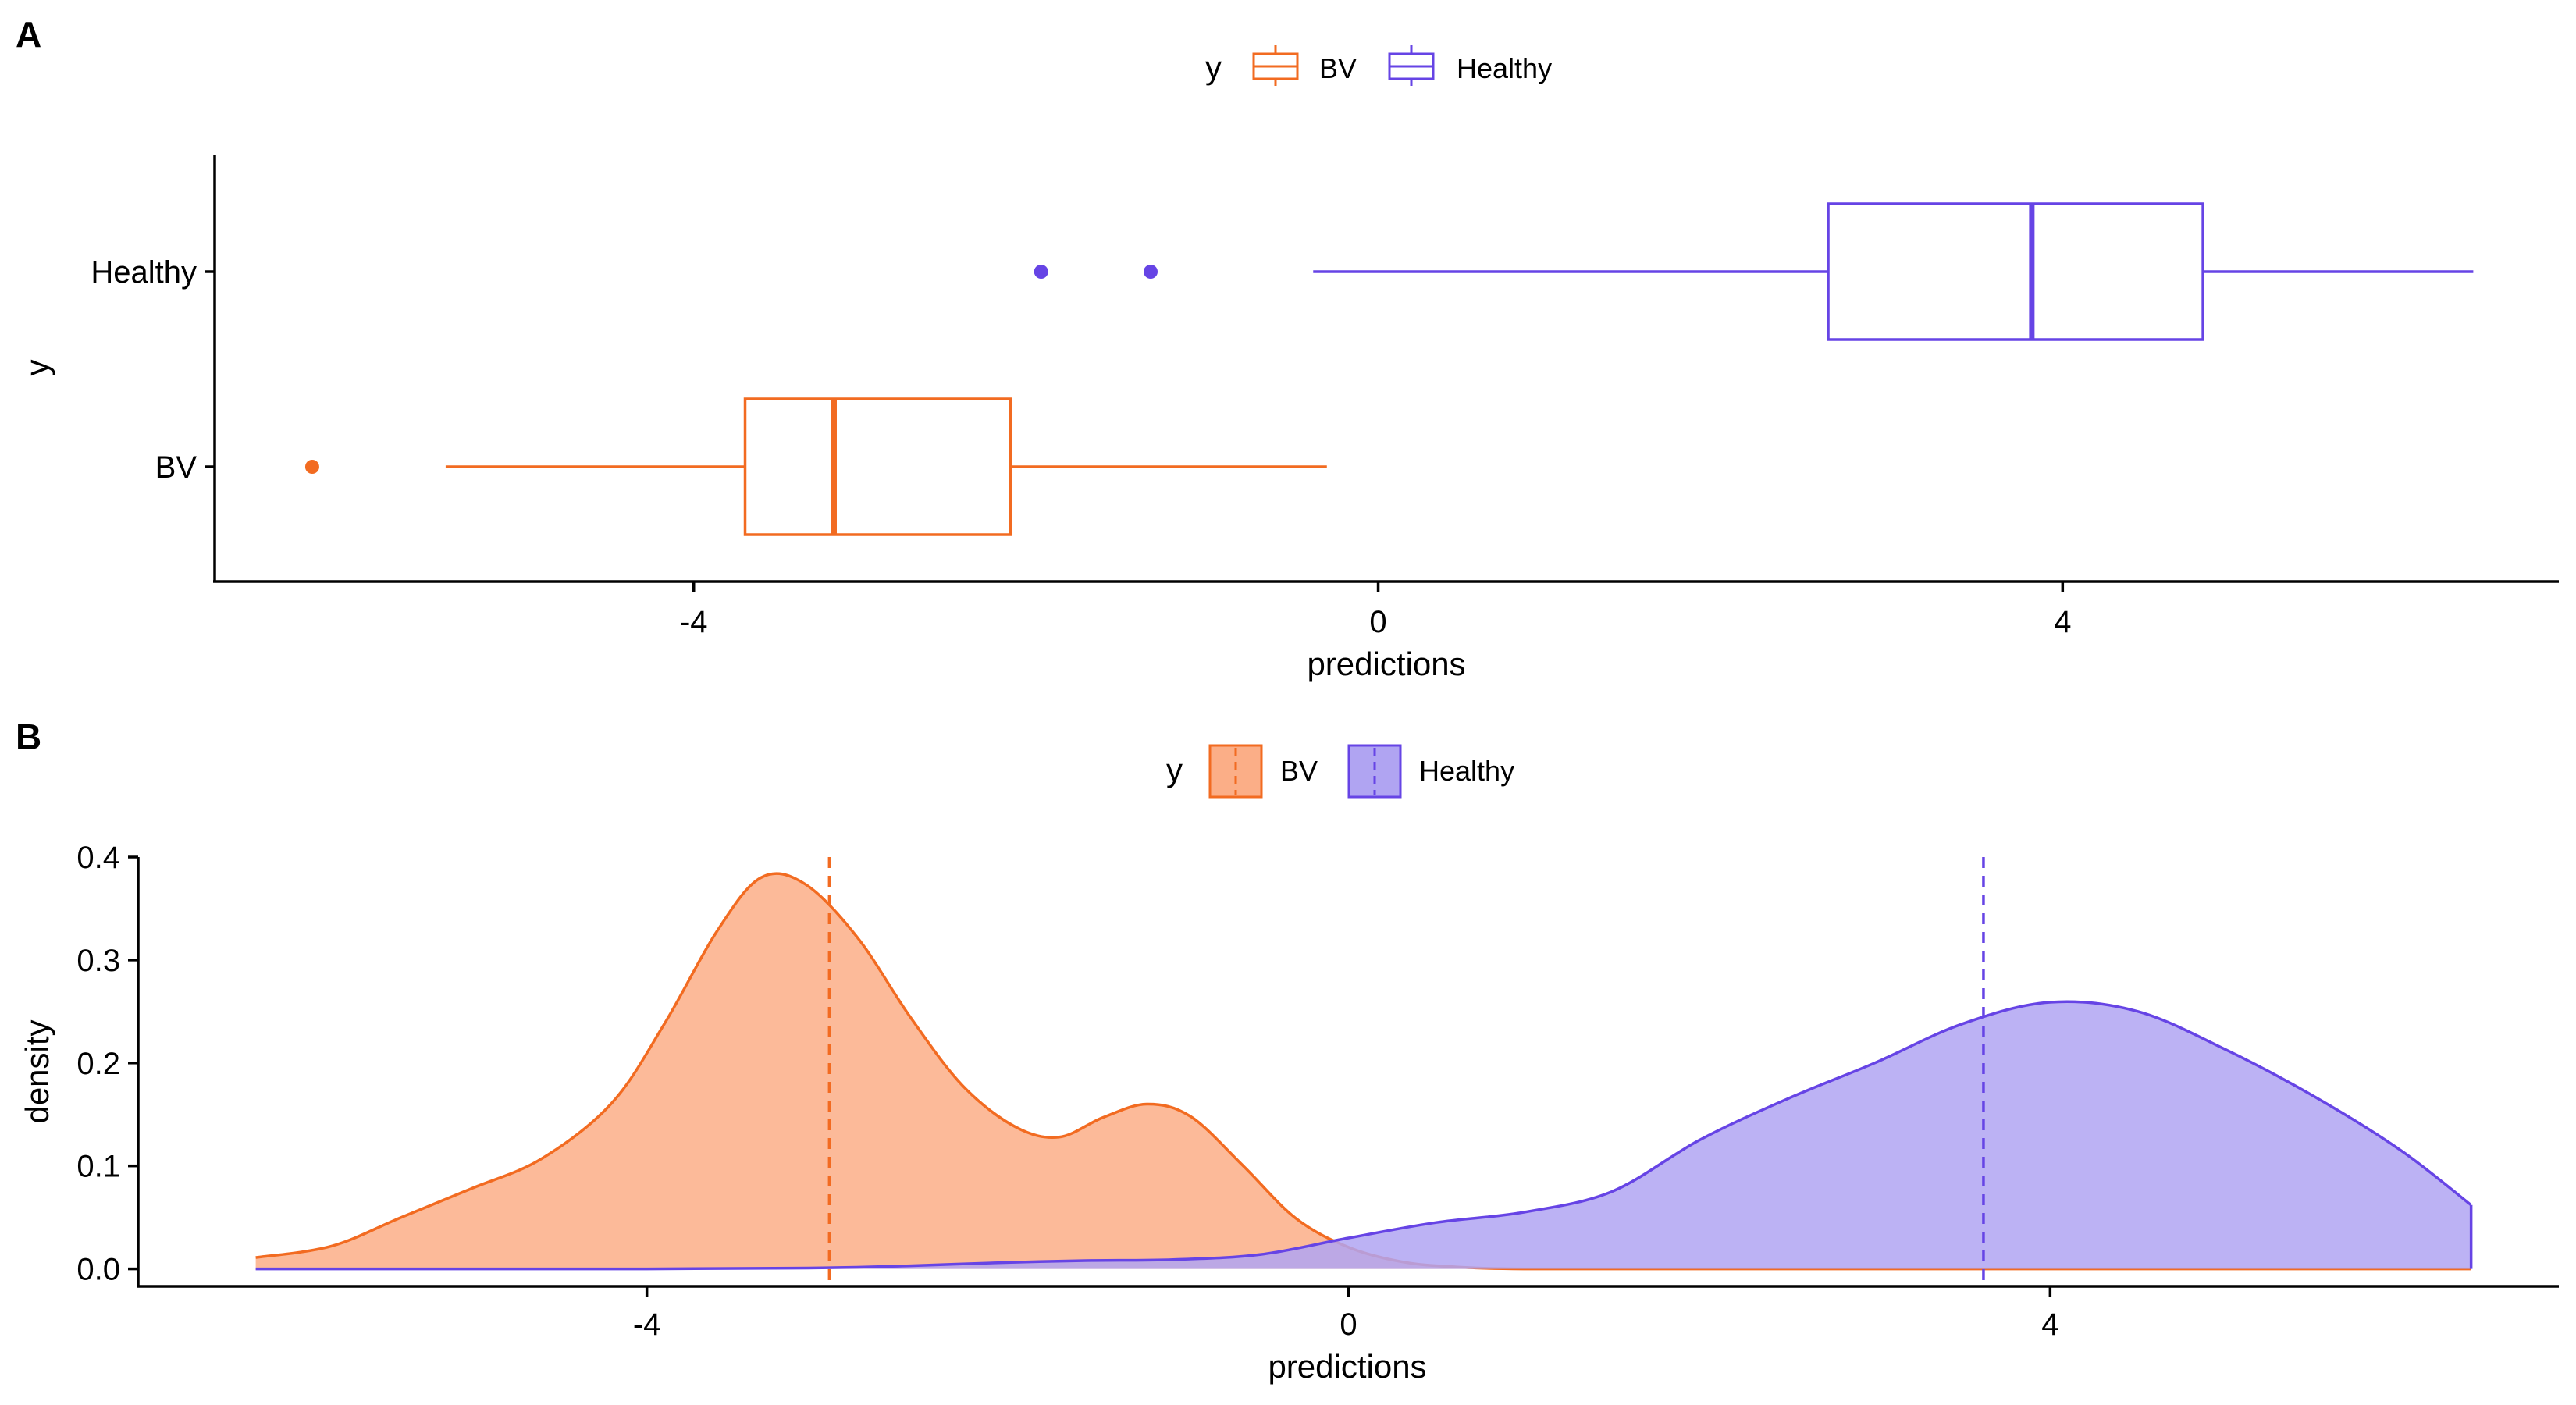 Image resolution: width=2576 pixels, height=1405 pixels. Describe the element at coordinates (1754, 271) in the screenshot. I see `box-healthy` at that location.